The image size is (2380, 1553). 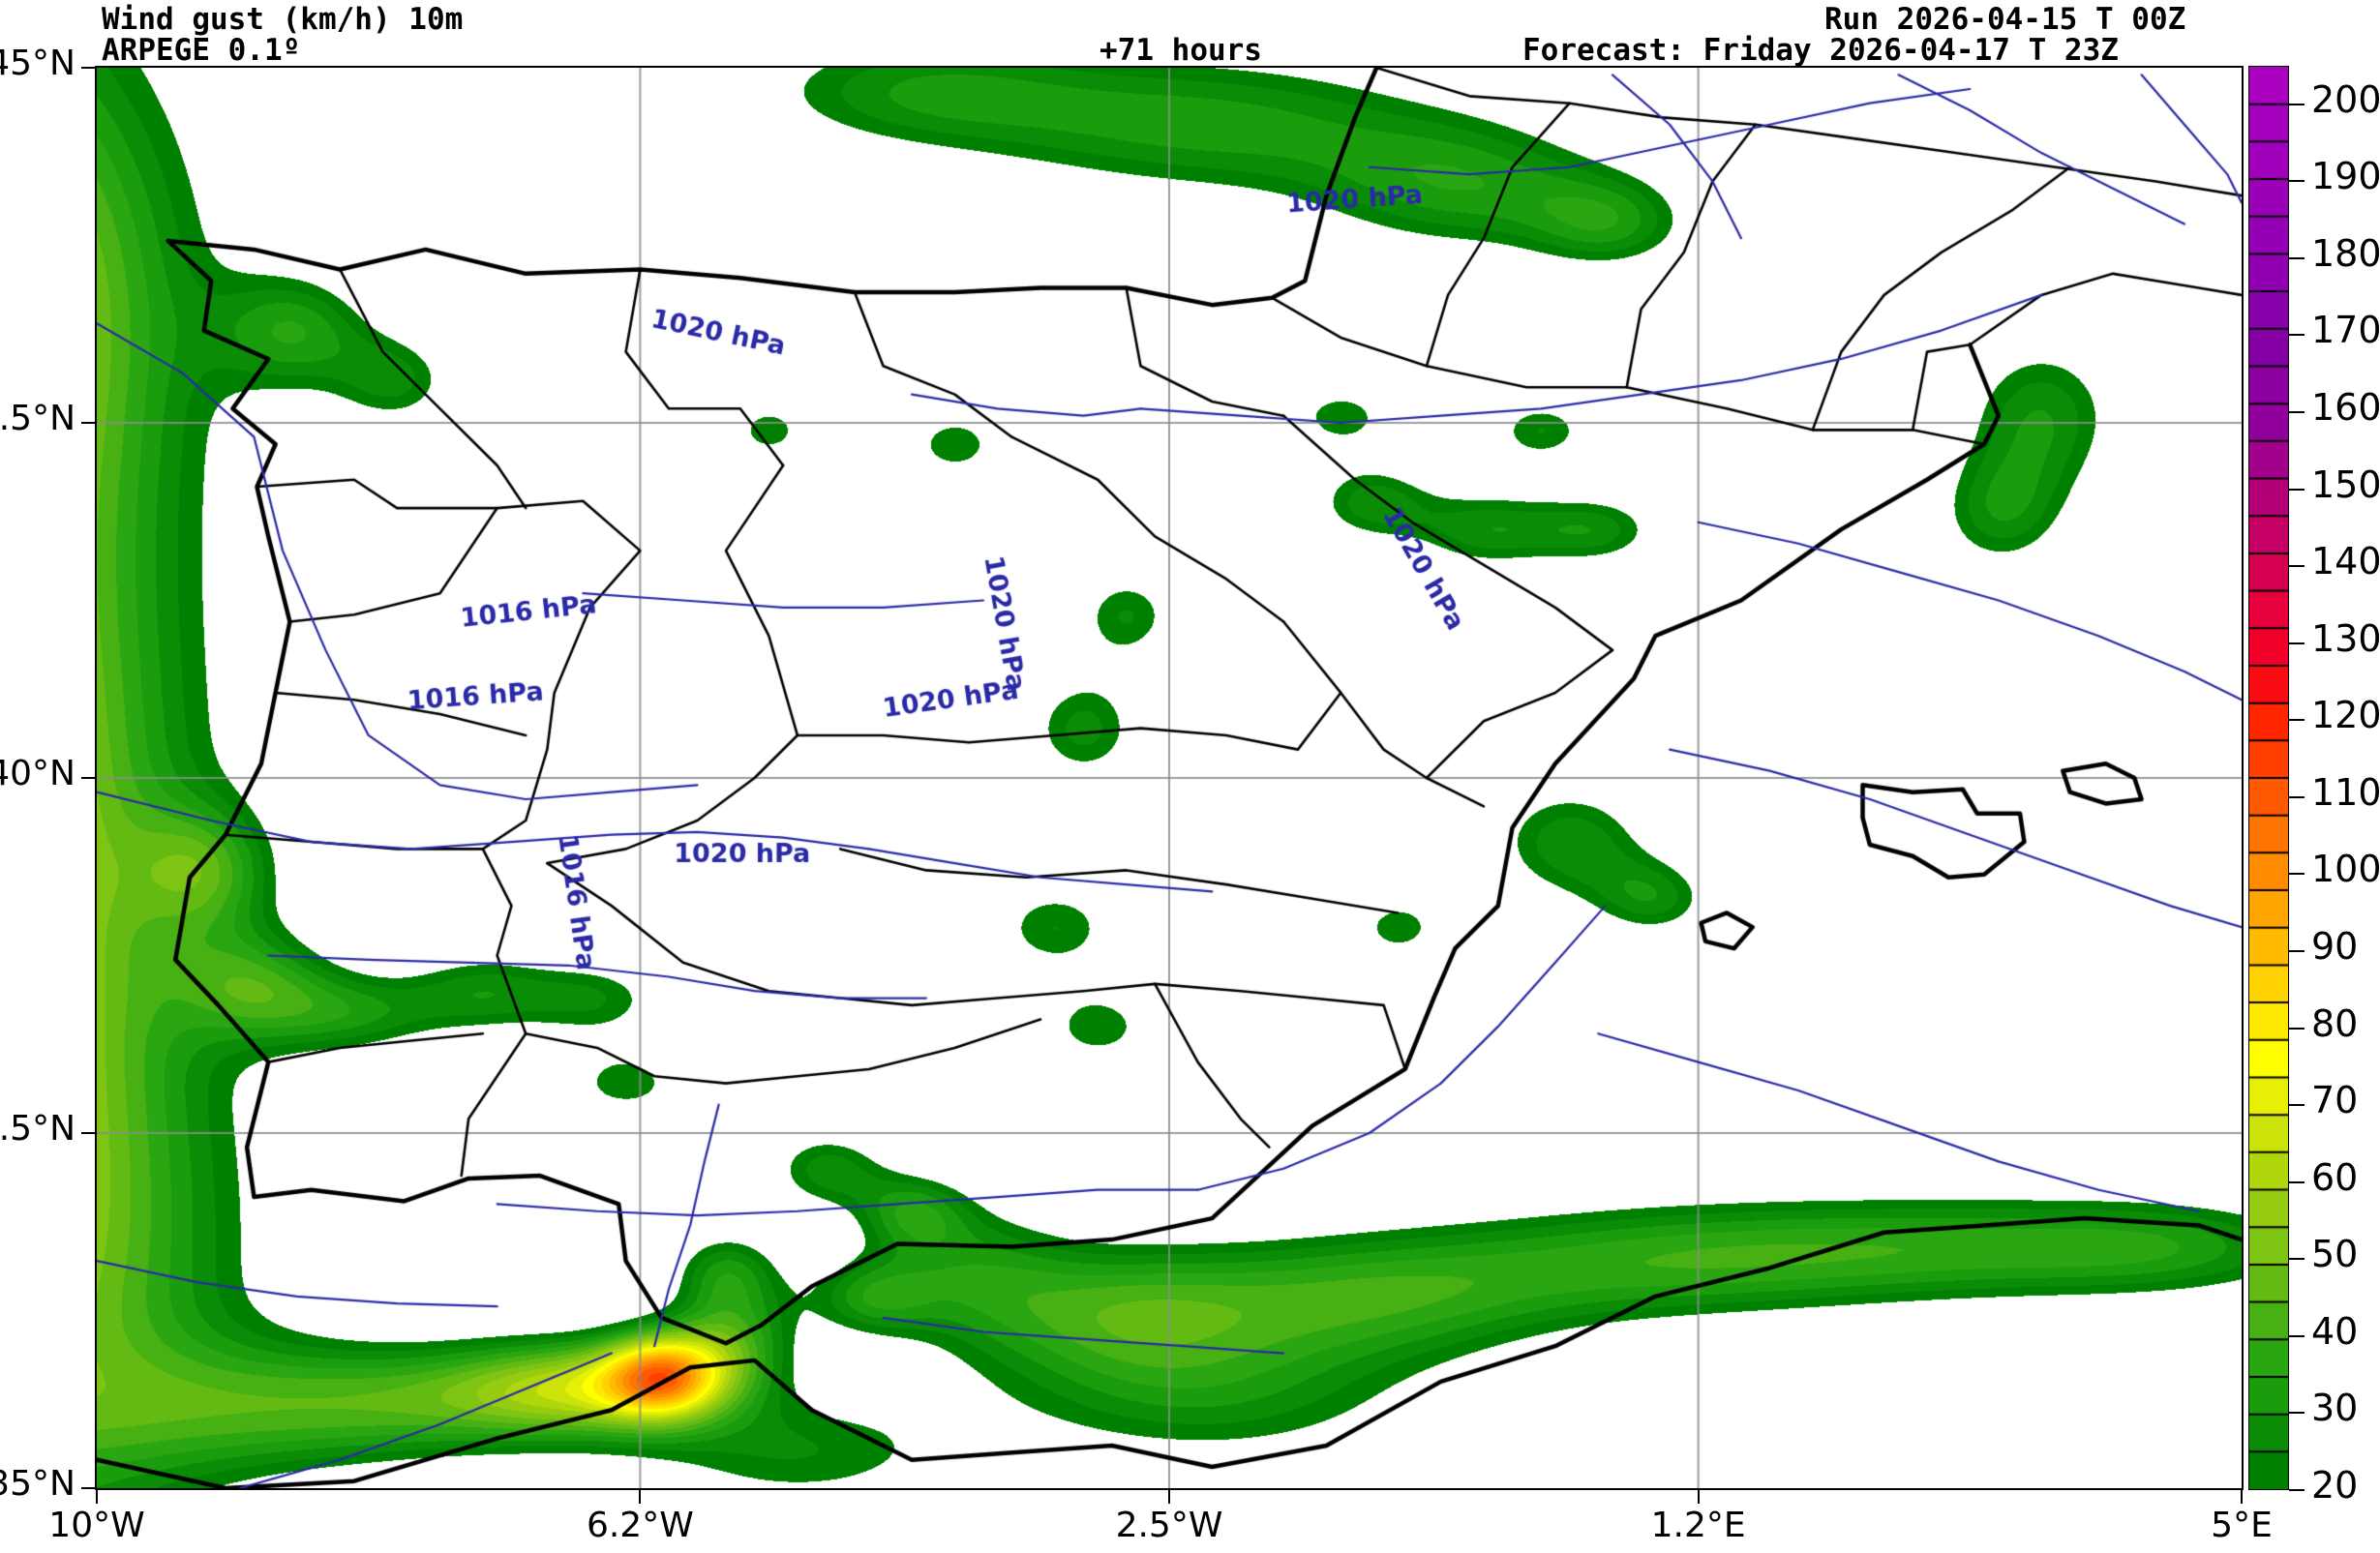 I want to click on colorbar-label-1: 30, so click(x=2335, y=1408).